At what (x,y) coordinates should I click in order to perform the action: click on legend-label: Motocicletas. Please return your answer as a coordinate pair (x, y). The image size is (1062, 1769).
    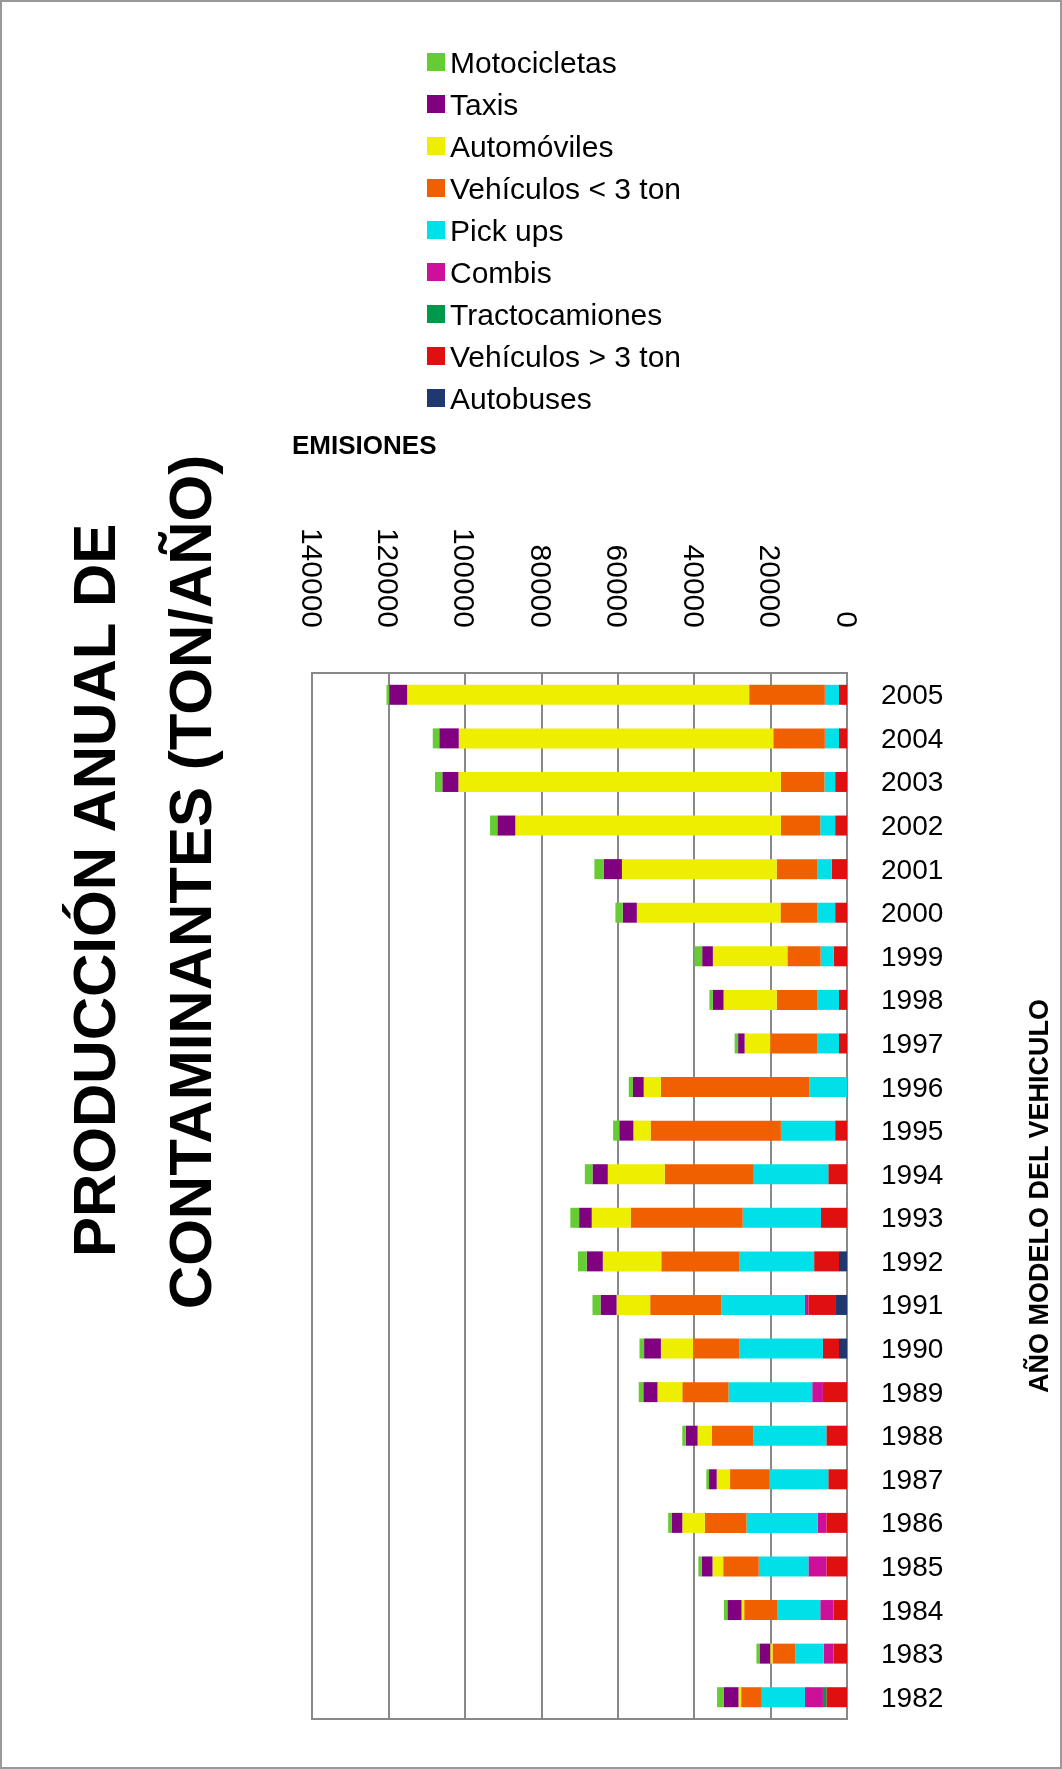
    Looking at the image, I should click on (533, 62).